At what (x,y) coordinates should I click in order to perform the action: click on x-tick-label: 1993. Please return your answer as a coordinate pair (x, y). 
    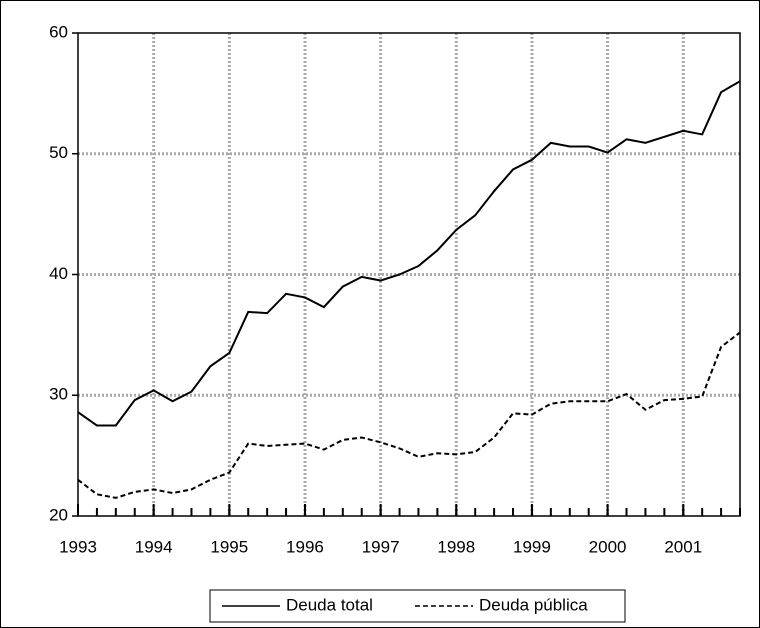
    Looking at the image, I should click on (78, 546).